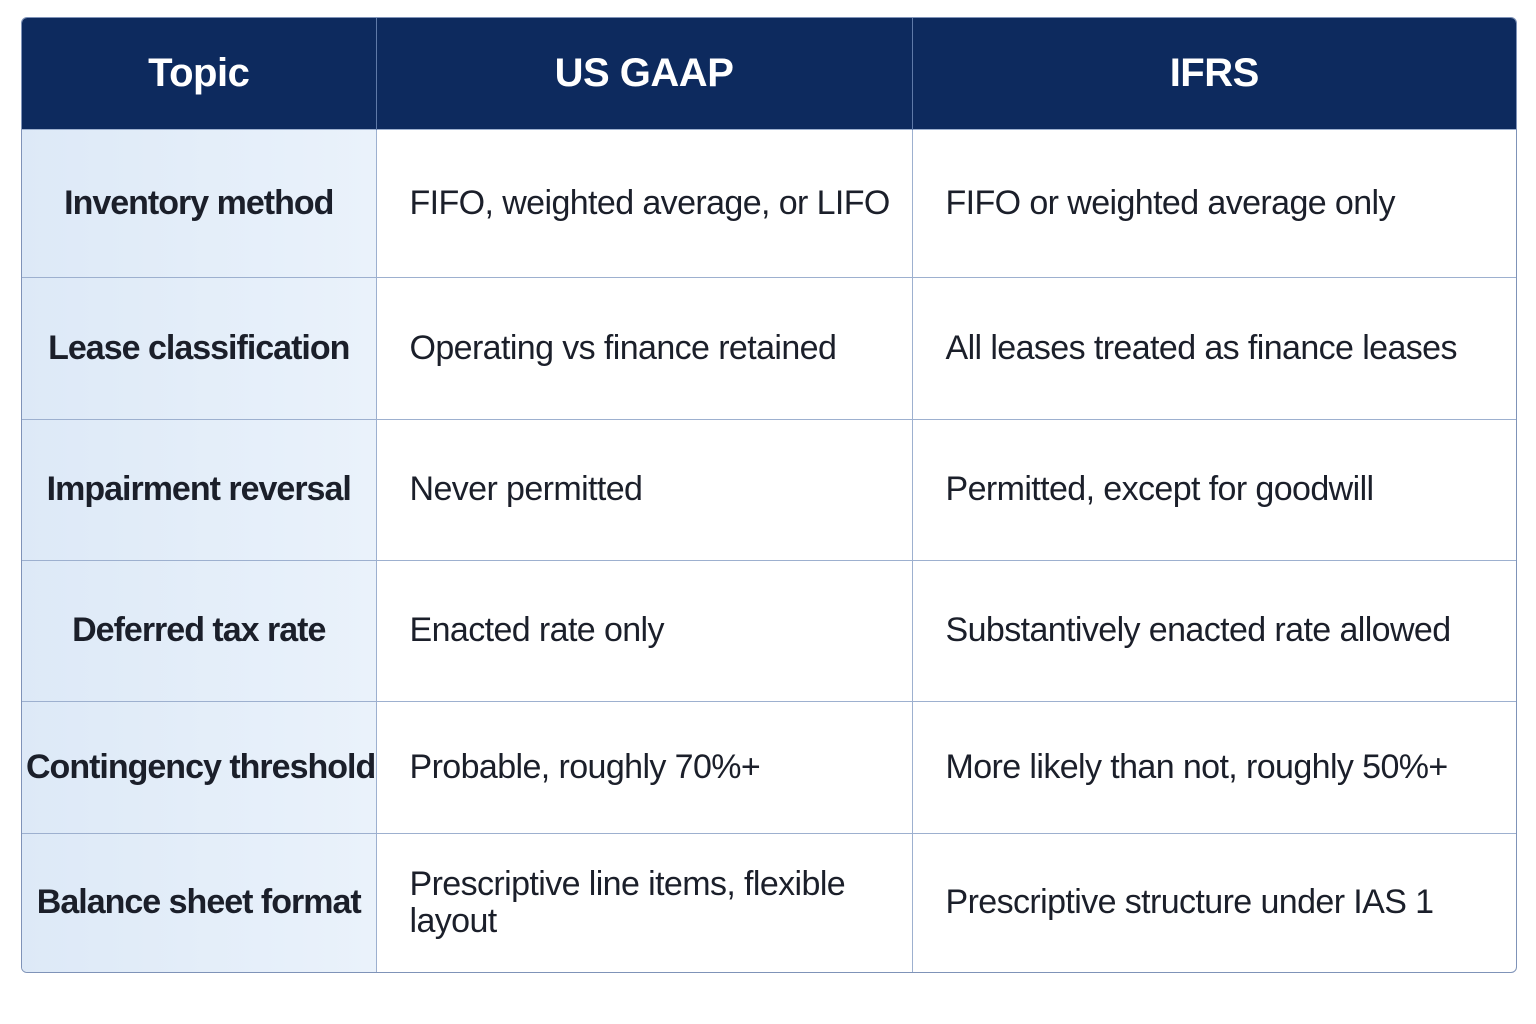 The image size is (1536, 1024). Describe the element at coordinates (643, 630) in the screenshot. I see `row-us-gaap: Enacted rate only` at that location.